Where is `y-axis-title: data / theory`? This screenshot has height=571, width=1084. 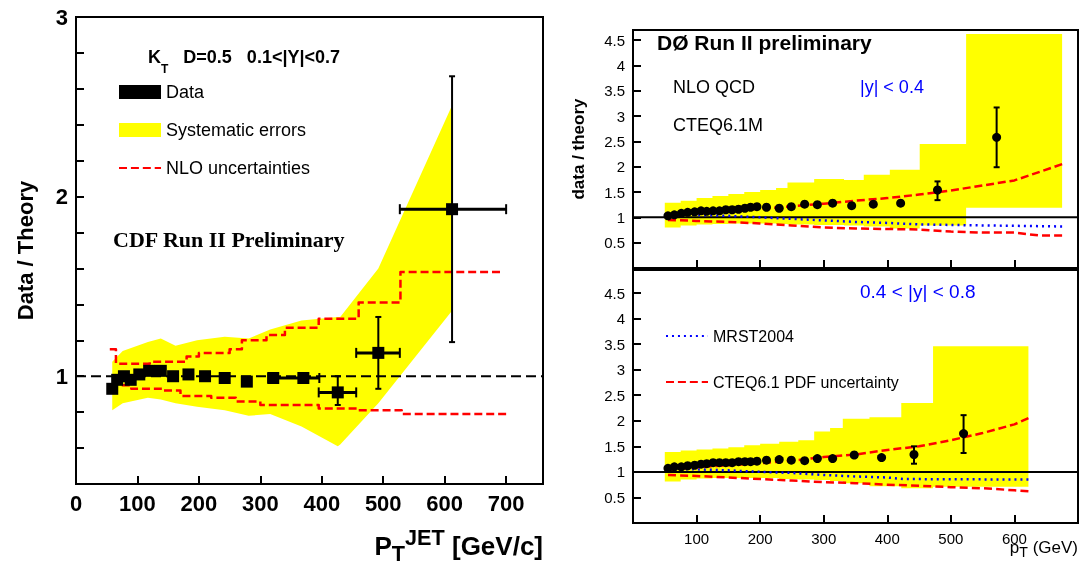 y-axis-title: data / theory is located at coordinates (578, 148).